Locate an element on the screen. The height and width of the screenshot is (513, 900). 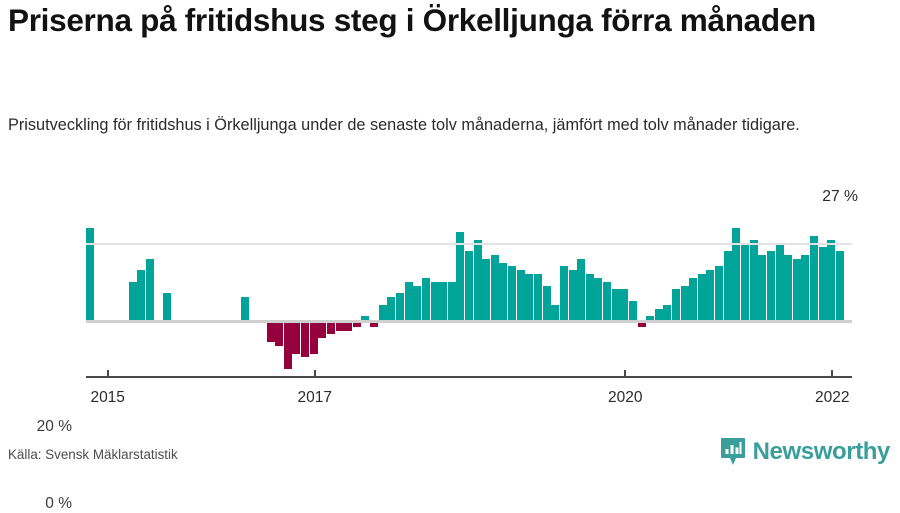
brand-logo: Newsworthy is located at coordinates (805, 452).